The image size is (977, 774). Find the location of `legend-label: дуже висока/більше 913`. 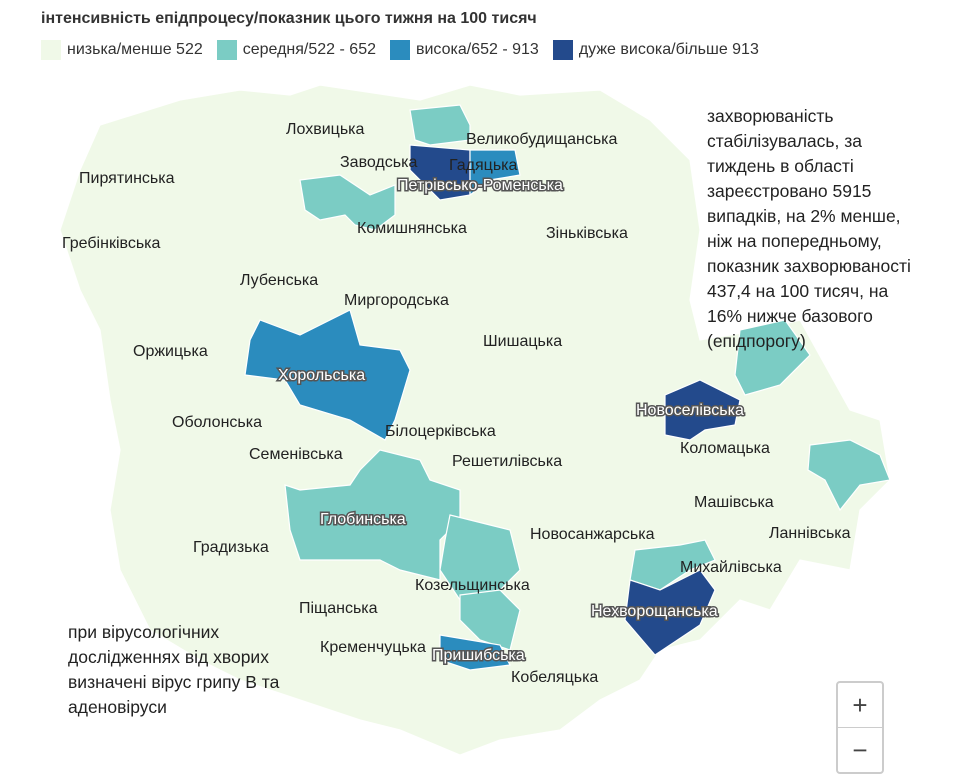

legend-label: дуже висока/більше 913 is located at coordinates (668, 49).